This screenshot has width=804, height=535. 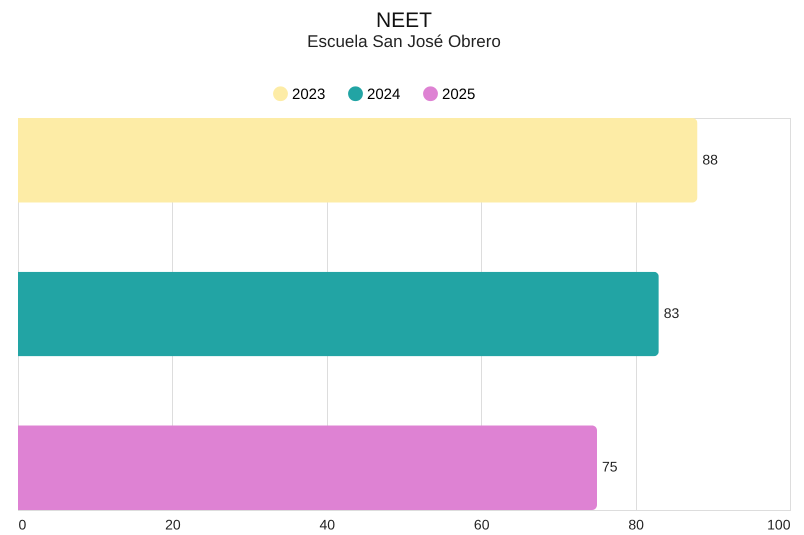 I want to click on x-tick-label: 0, so click(x=22, y=524).